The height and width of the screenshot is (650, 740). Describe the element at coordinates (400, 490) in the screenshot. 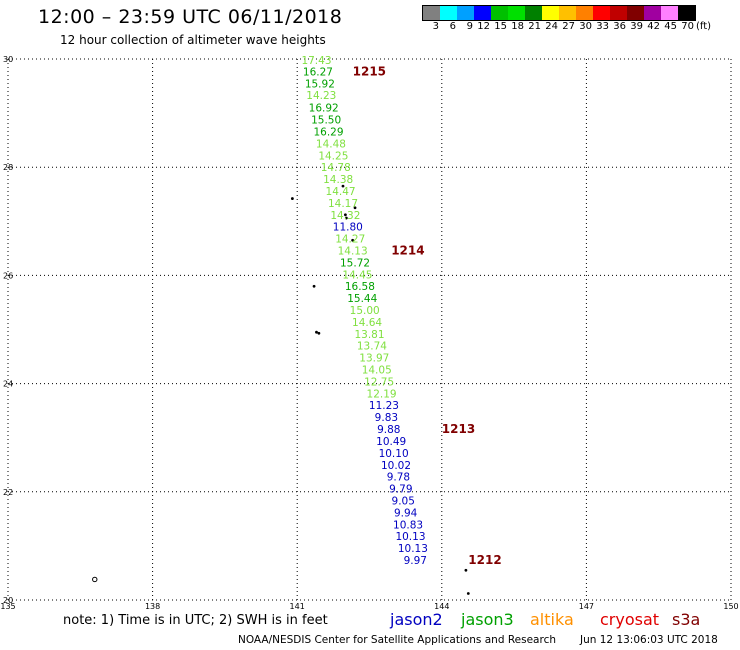

I see `wave-height-label: 9.79` at that location.